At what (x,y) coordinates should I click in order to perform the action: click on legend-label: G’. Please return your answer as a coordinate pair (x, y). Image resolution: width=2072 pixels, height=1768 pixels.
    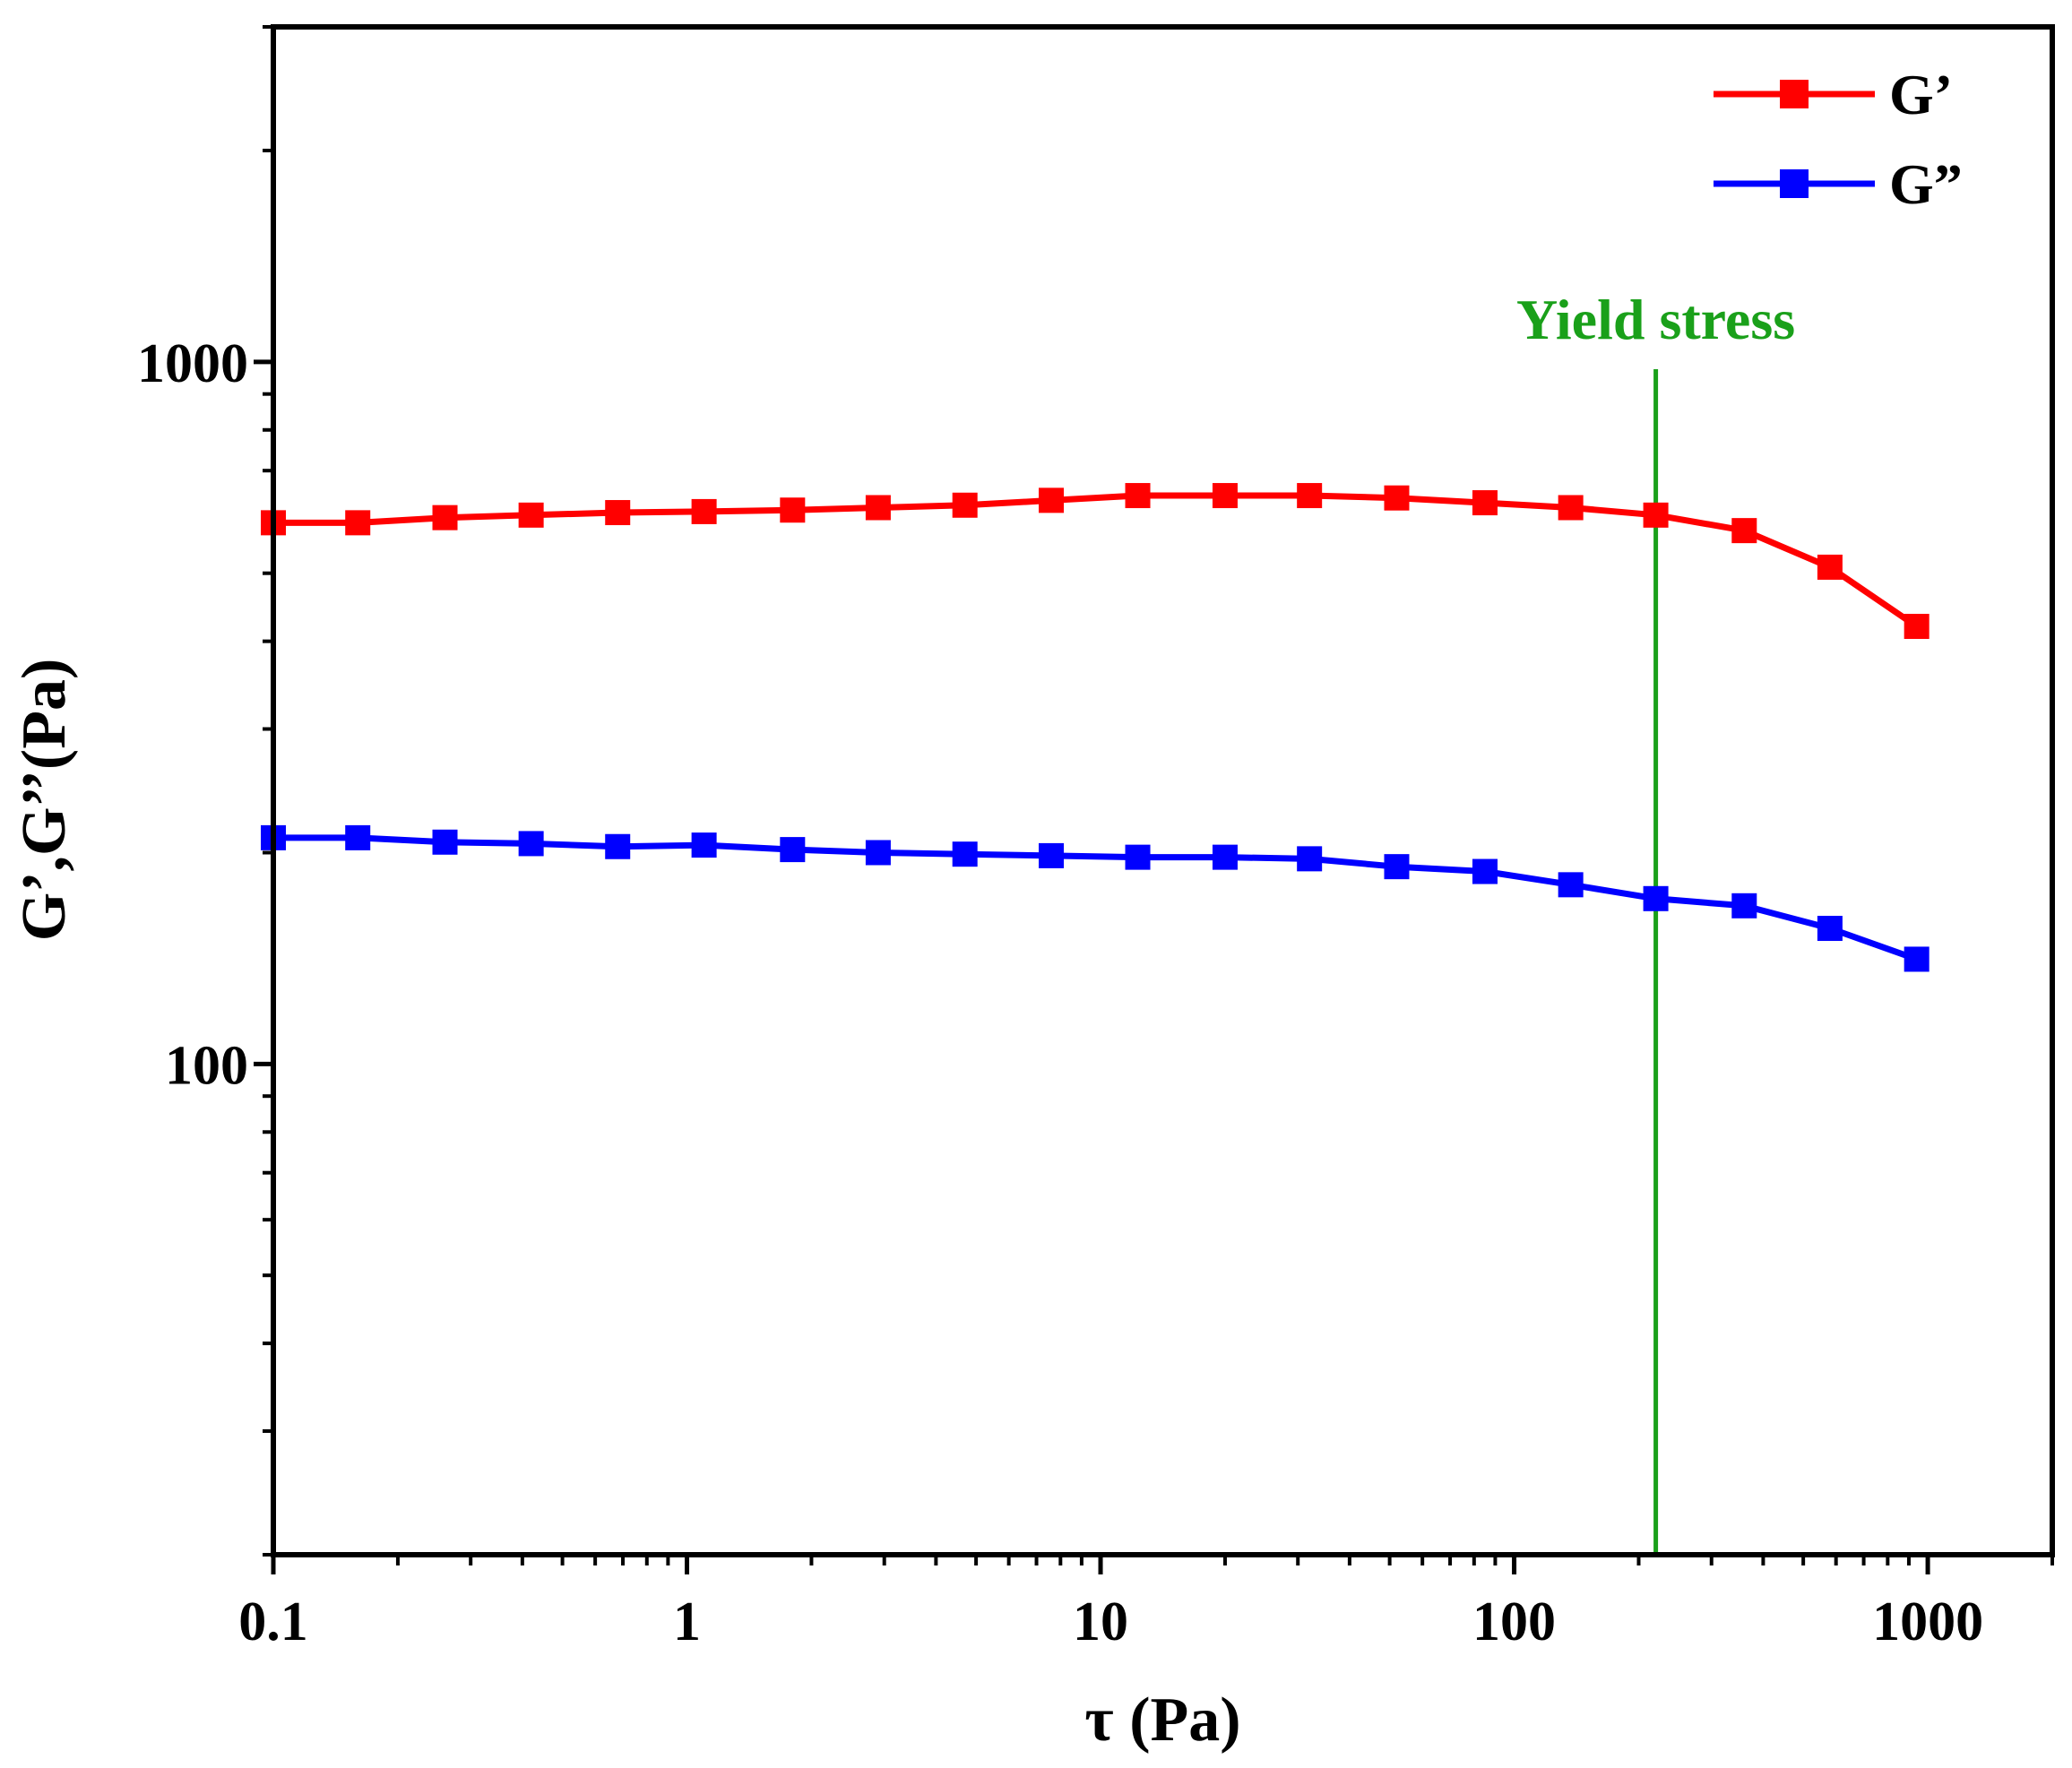
    Looking at the image, I should click on (1921, 94).